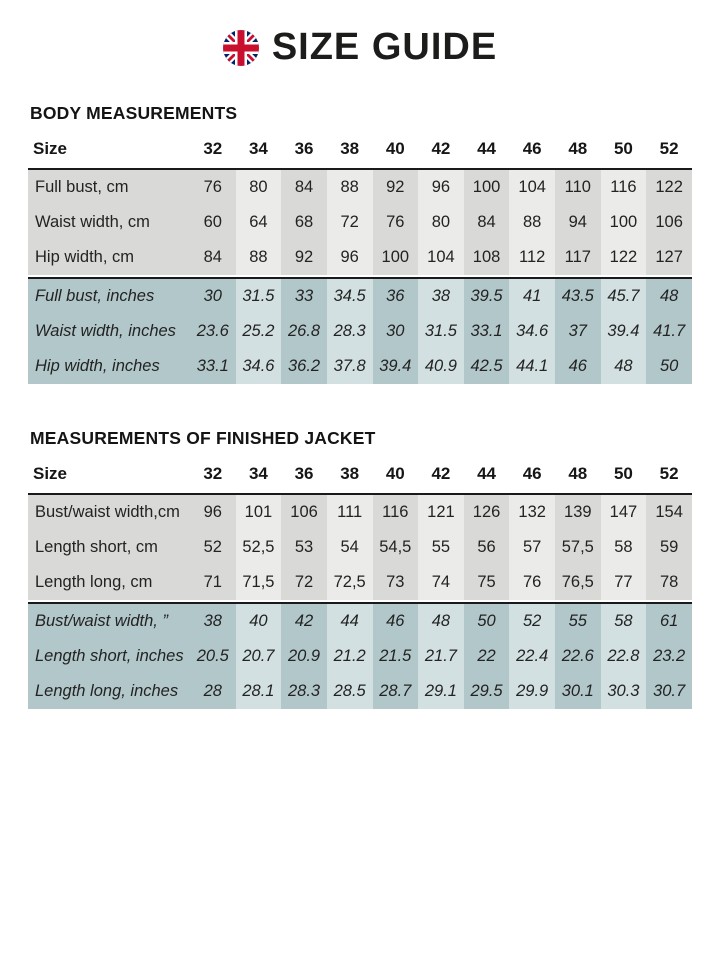  What do you see at coordinates (384, 47) in the screenshot?
I see `page-title: SIZE GUIDE` at bounding box center [384, 47].